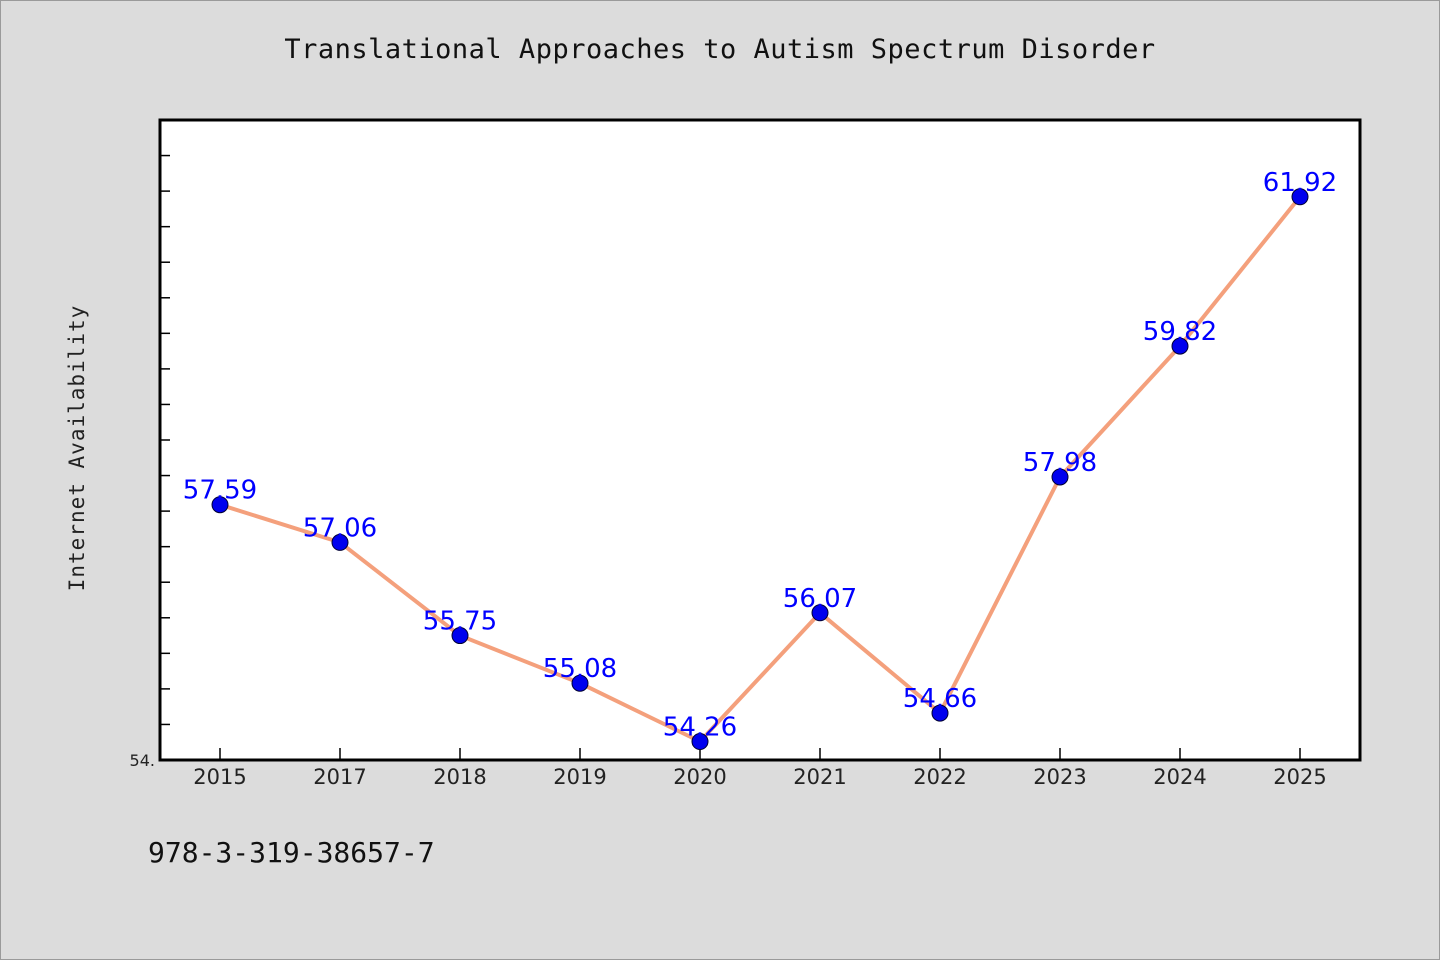  I want to click on x-tick-label: 2020, so click(699, 777).